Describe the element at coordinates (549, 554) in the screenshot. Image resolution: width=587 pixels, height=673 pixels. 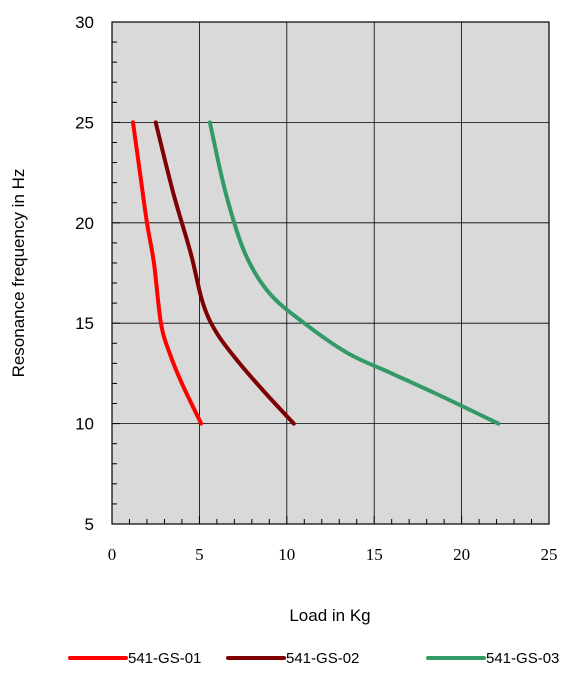
I see `x-tick-label: 25` at that location.